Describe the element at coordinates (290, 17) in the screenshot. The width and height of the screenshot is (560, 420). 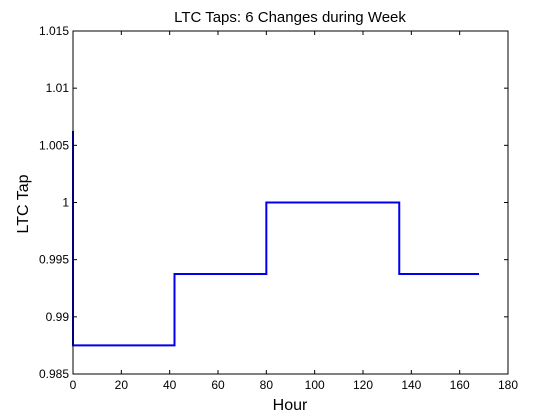
I see `chart-title: LTC Taps: 6 Changes during Week` at that location.